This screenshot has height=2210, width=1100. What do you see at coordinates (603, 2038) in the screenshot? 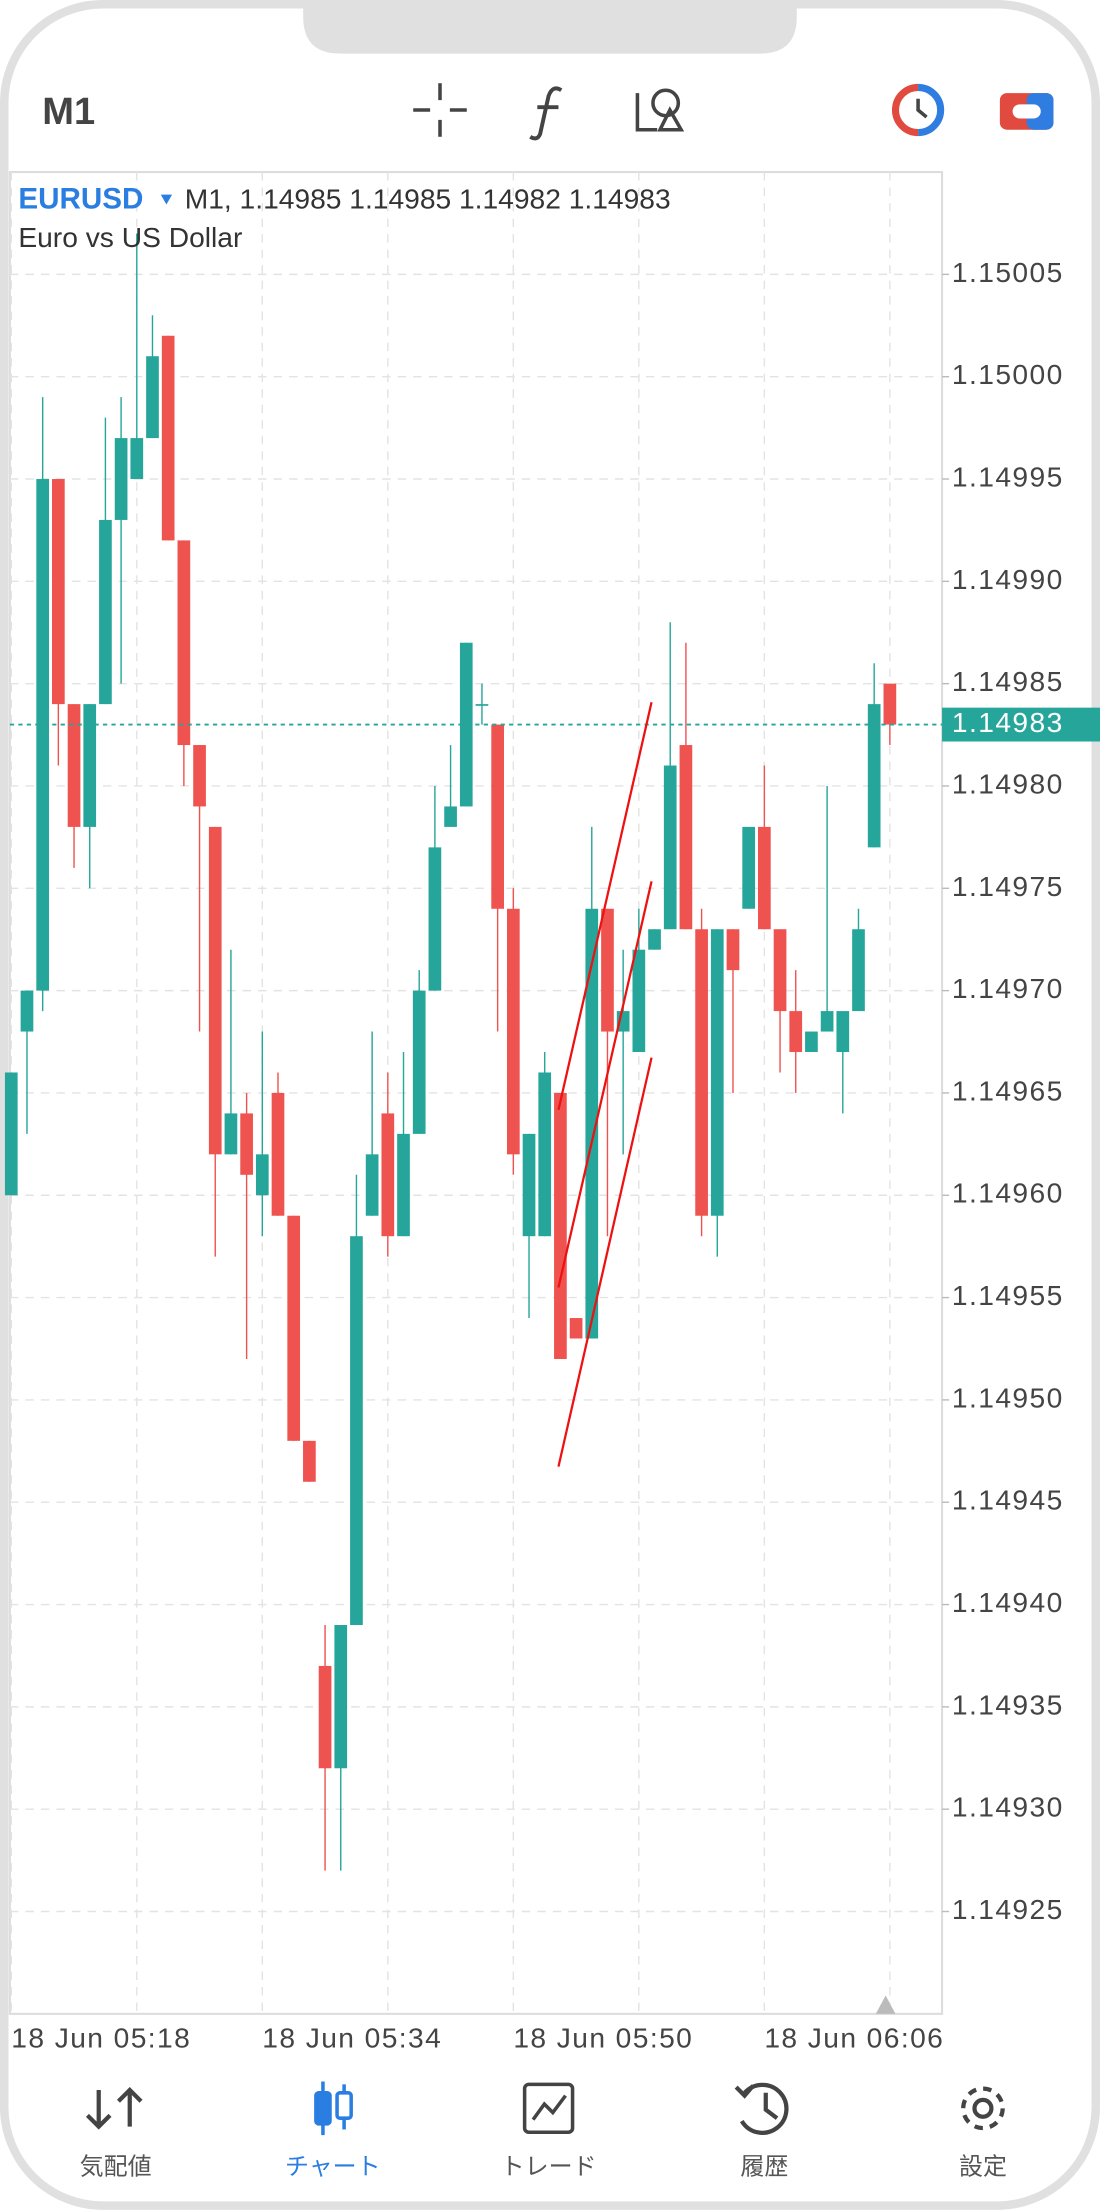
I see `x-tick-label: 18 Jun 05:50` at bounding box center [603, 2038].